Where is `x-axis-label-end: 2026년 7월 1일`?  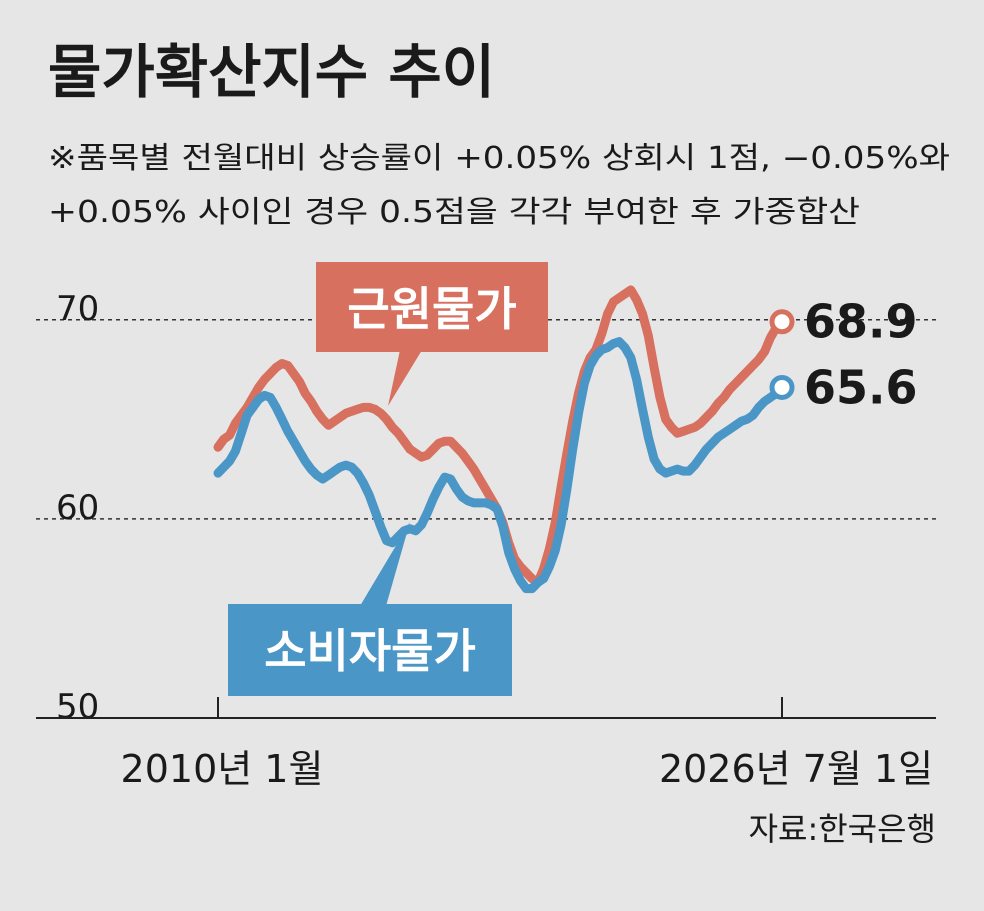
x-axis-label-end: 2026년 7월 1일 is located at coordinates (796, 769).